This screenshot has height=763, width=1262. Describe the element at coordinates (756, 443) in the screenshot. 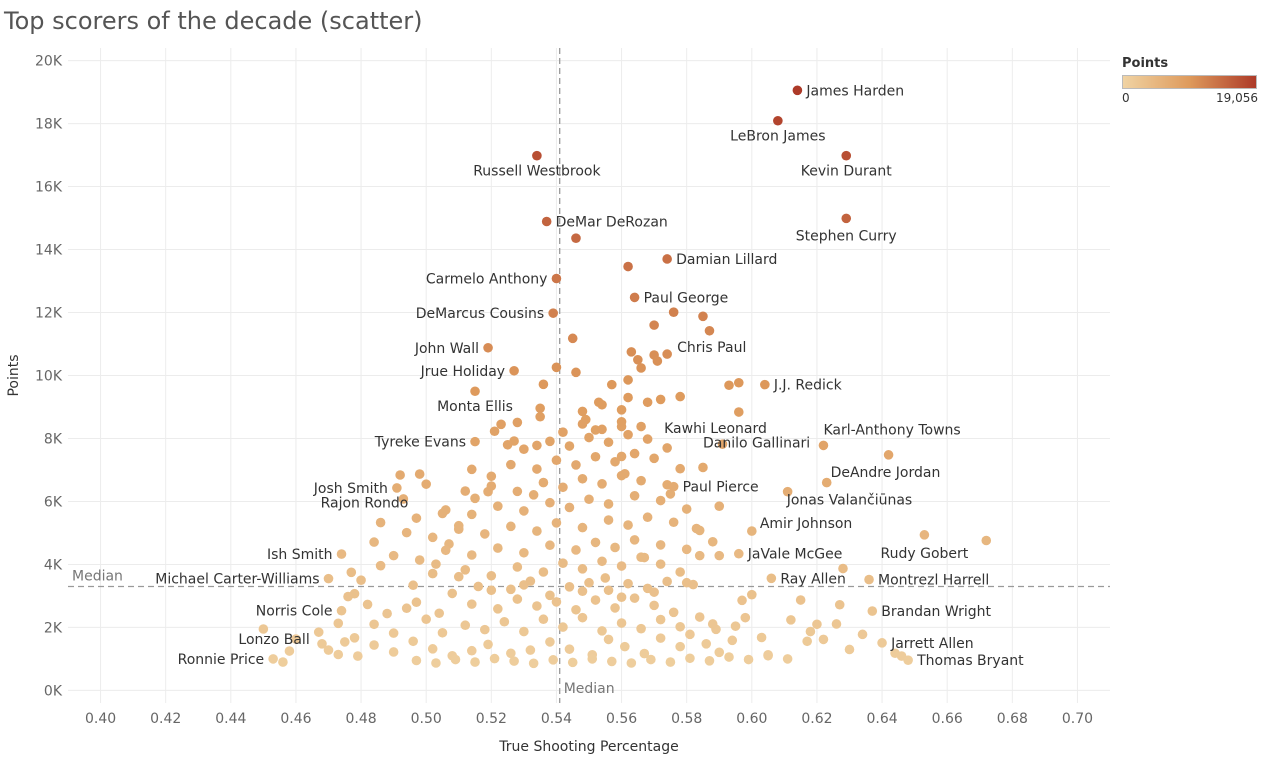

I see `point-label: Danilo Gallinari` at that location.